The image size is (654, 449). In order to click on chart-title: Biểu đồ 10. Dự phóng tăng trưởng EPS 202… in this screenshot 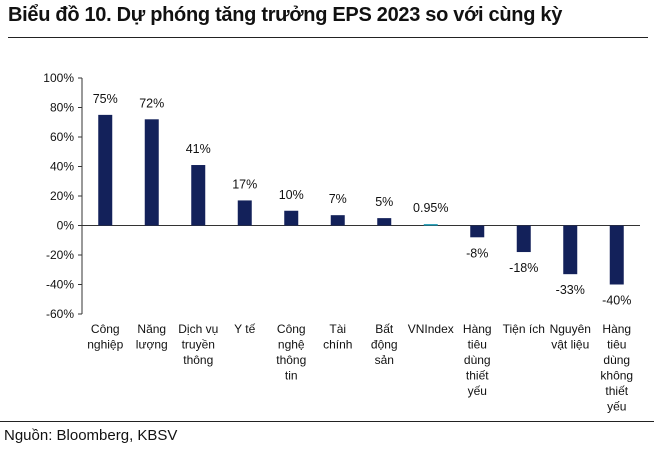, I will do `click(285, 15)`.